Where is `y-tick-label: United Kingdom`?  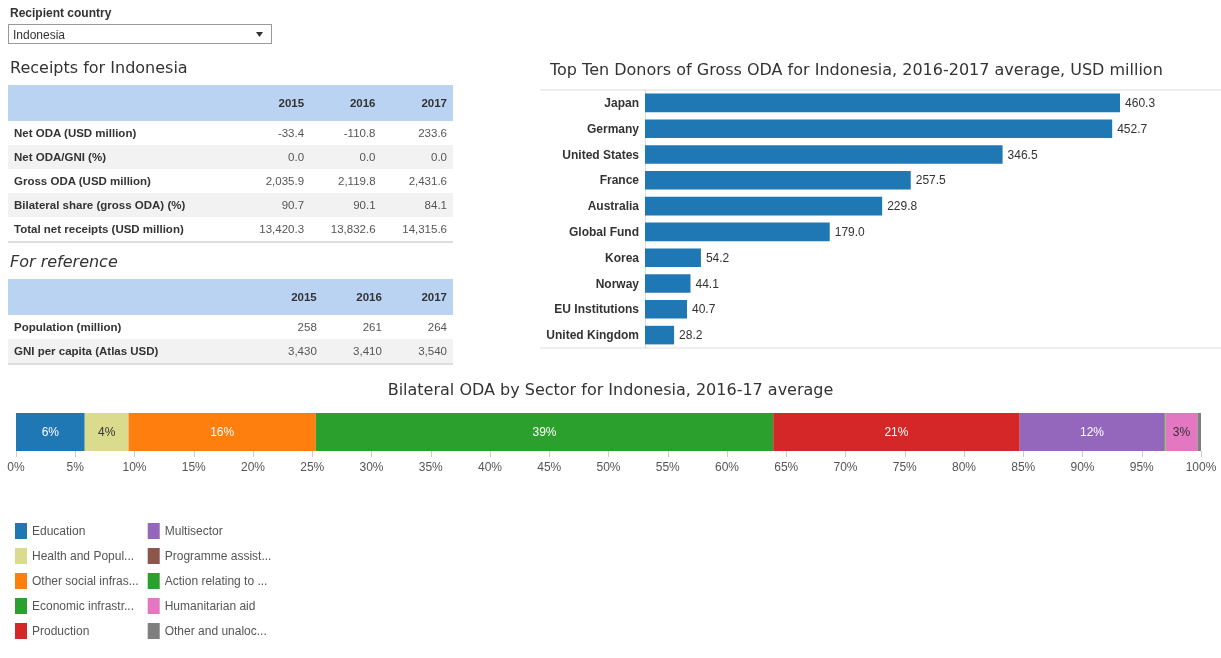 y-tick-label: United Kingdom is located at coordinates (592, 335).